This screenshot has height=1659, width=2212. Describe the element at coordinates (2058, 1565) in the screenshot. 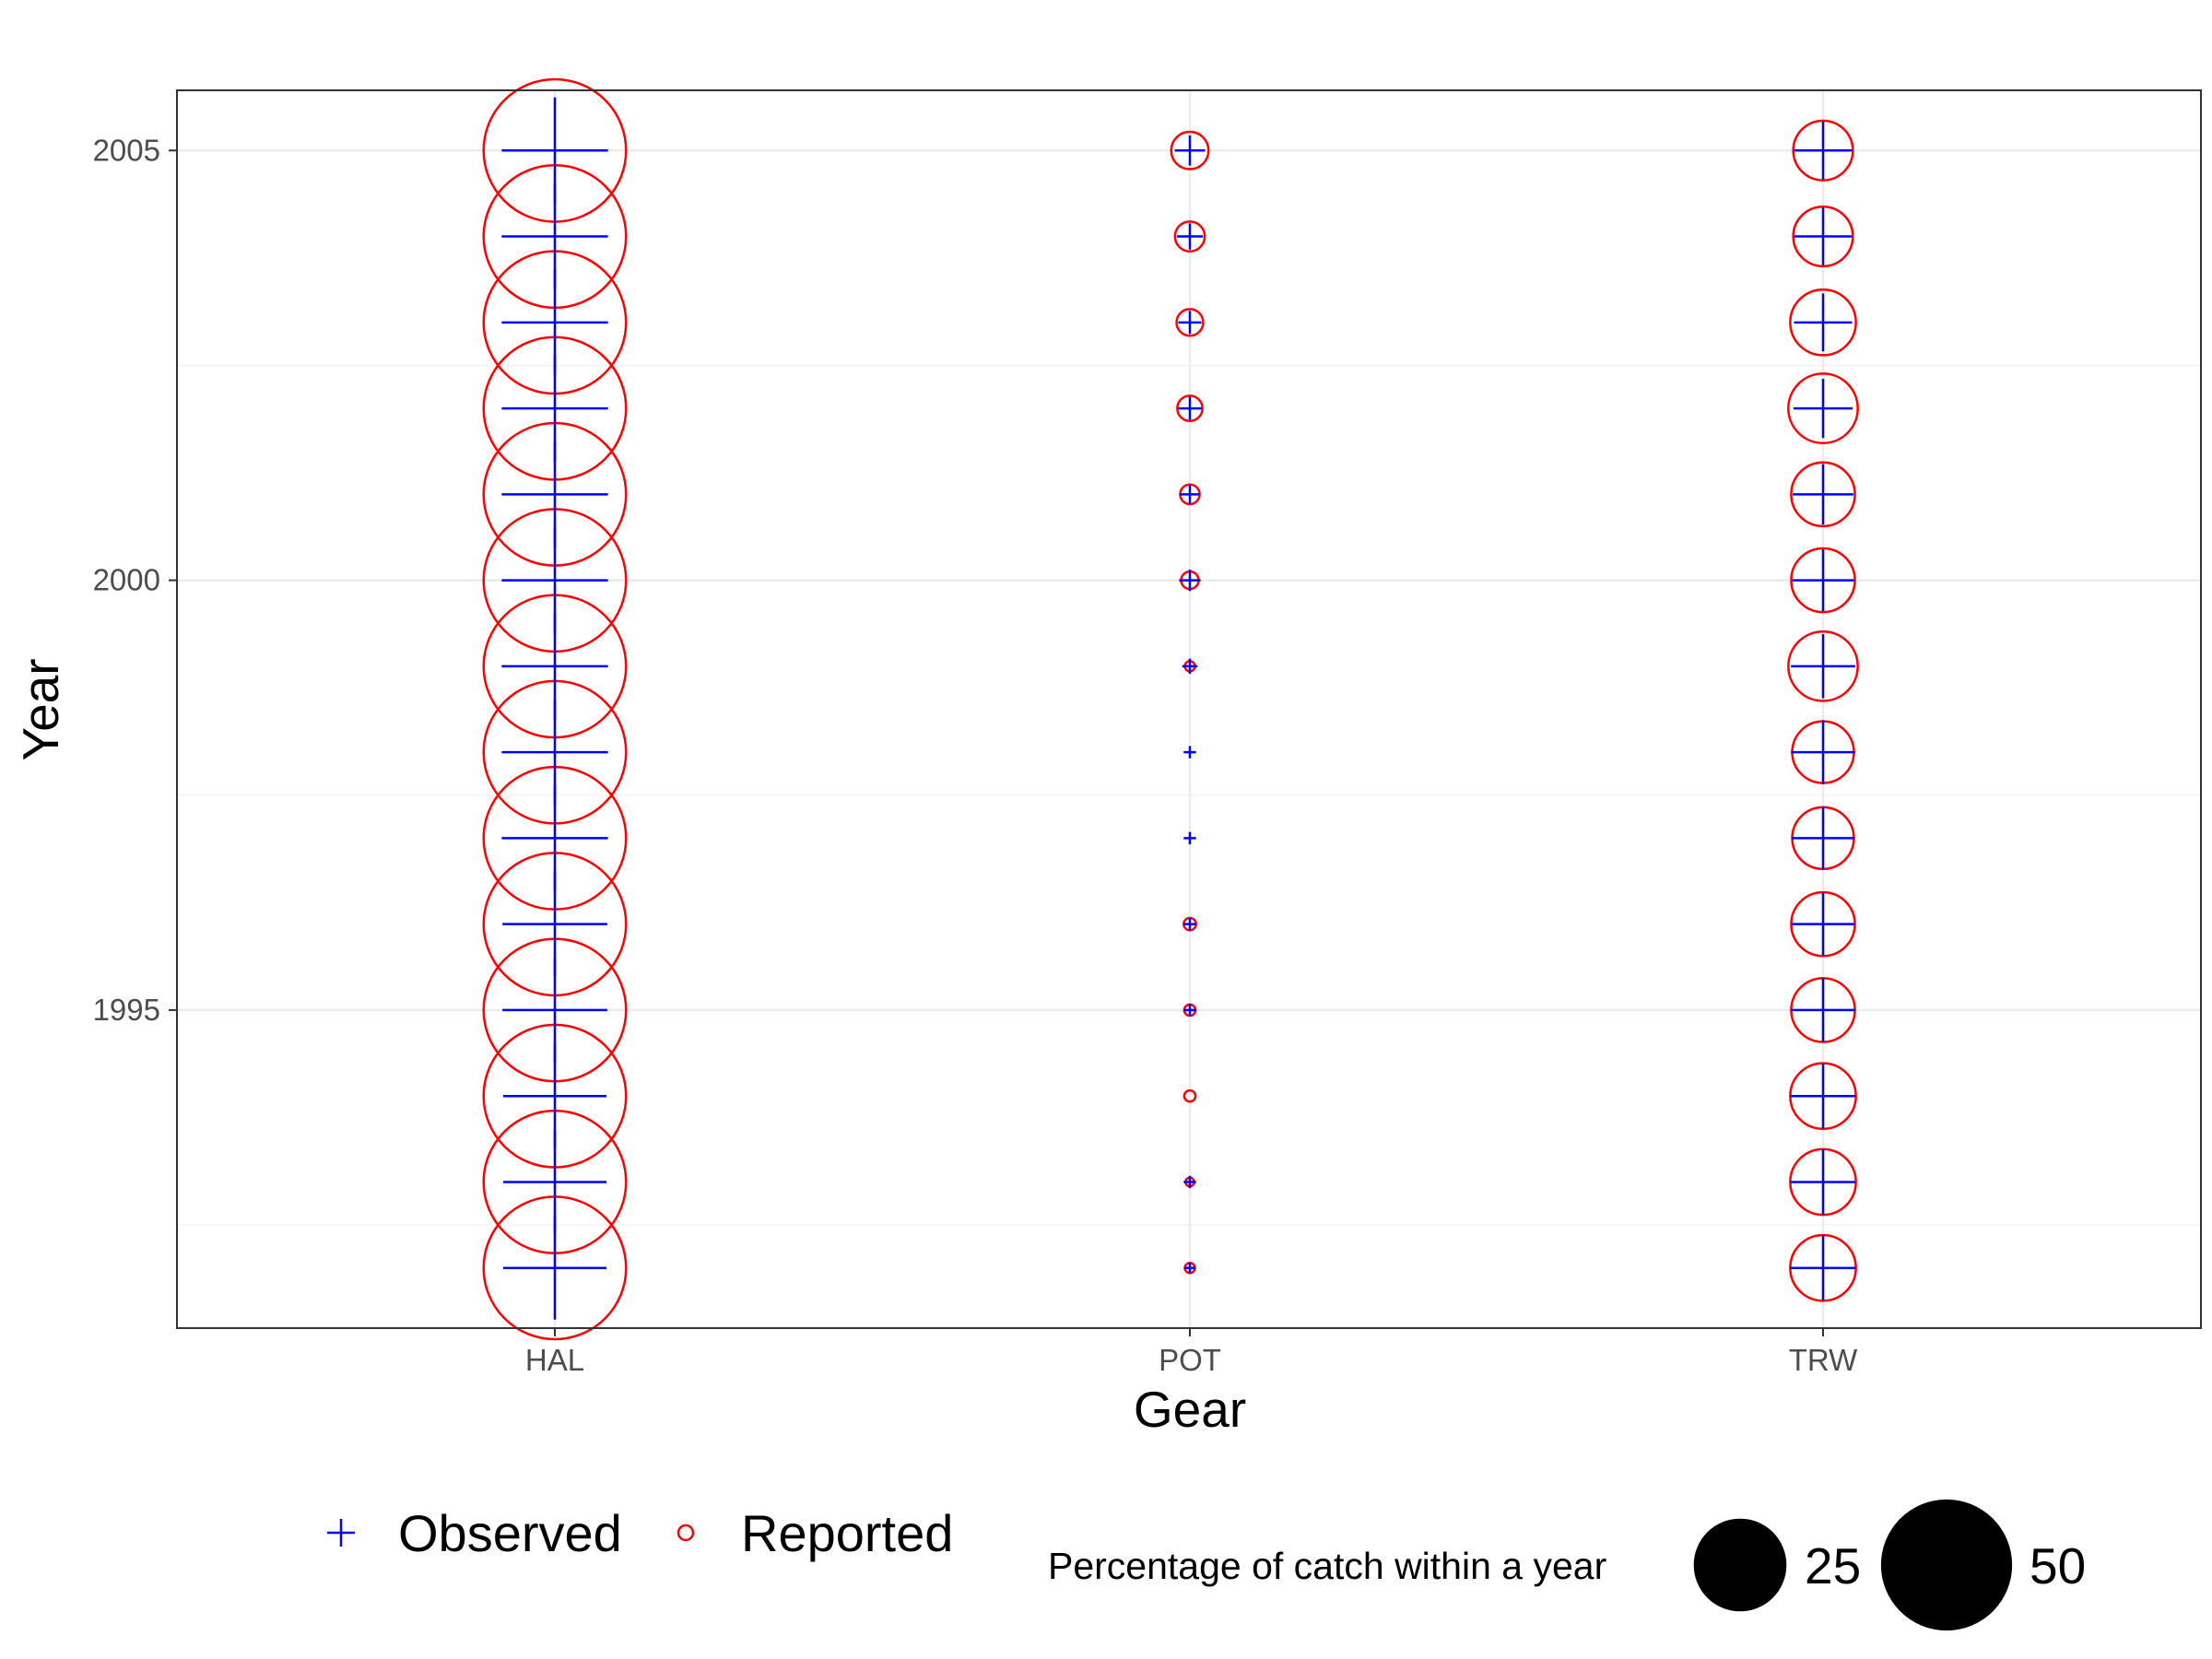

I see `size-legend-label-50: 50` at that location.